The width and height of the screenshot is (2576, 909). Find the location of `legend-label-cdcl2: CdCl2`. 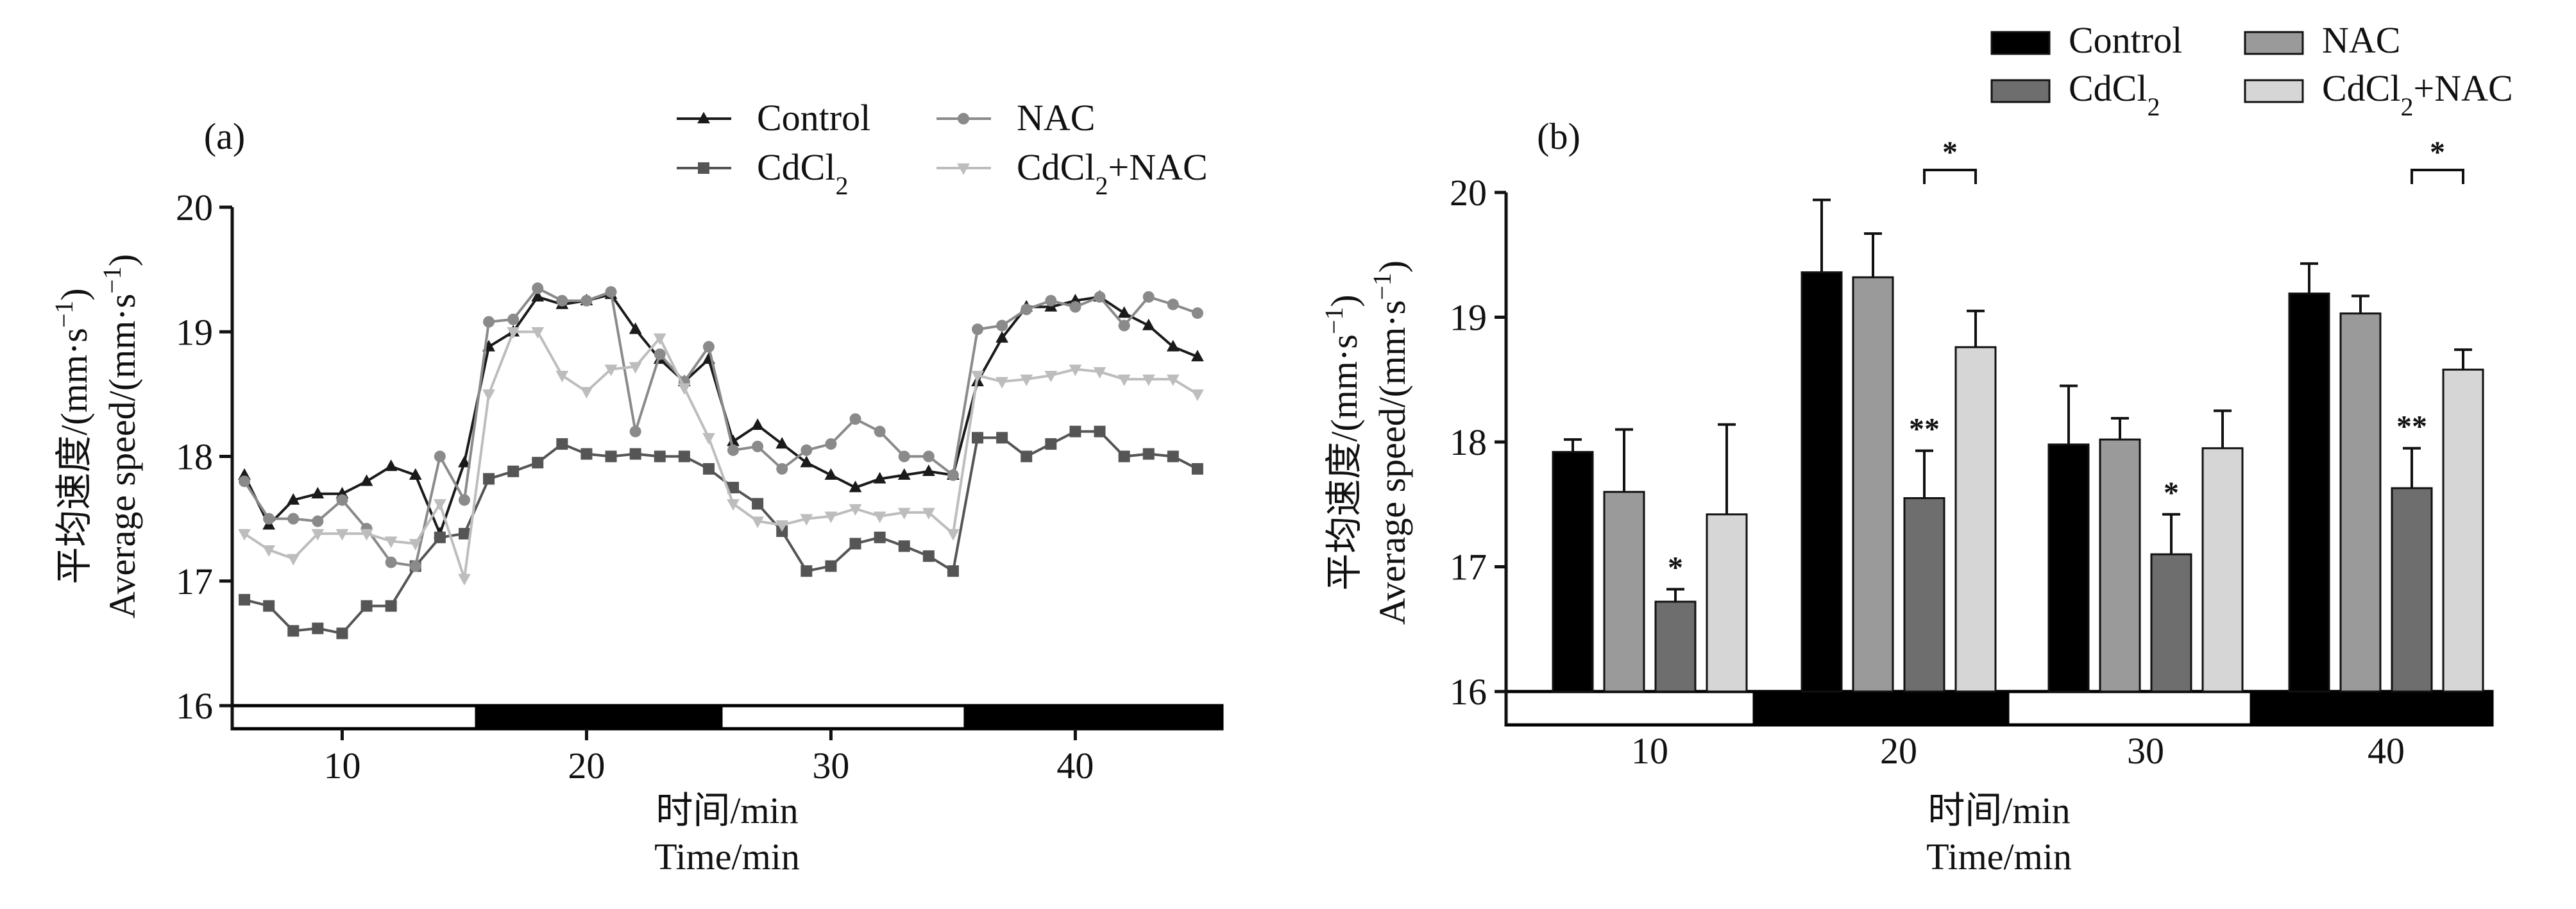

legend-label-cdcl2: CdCl2 is located at coordinates (803, 173).